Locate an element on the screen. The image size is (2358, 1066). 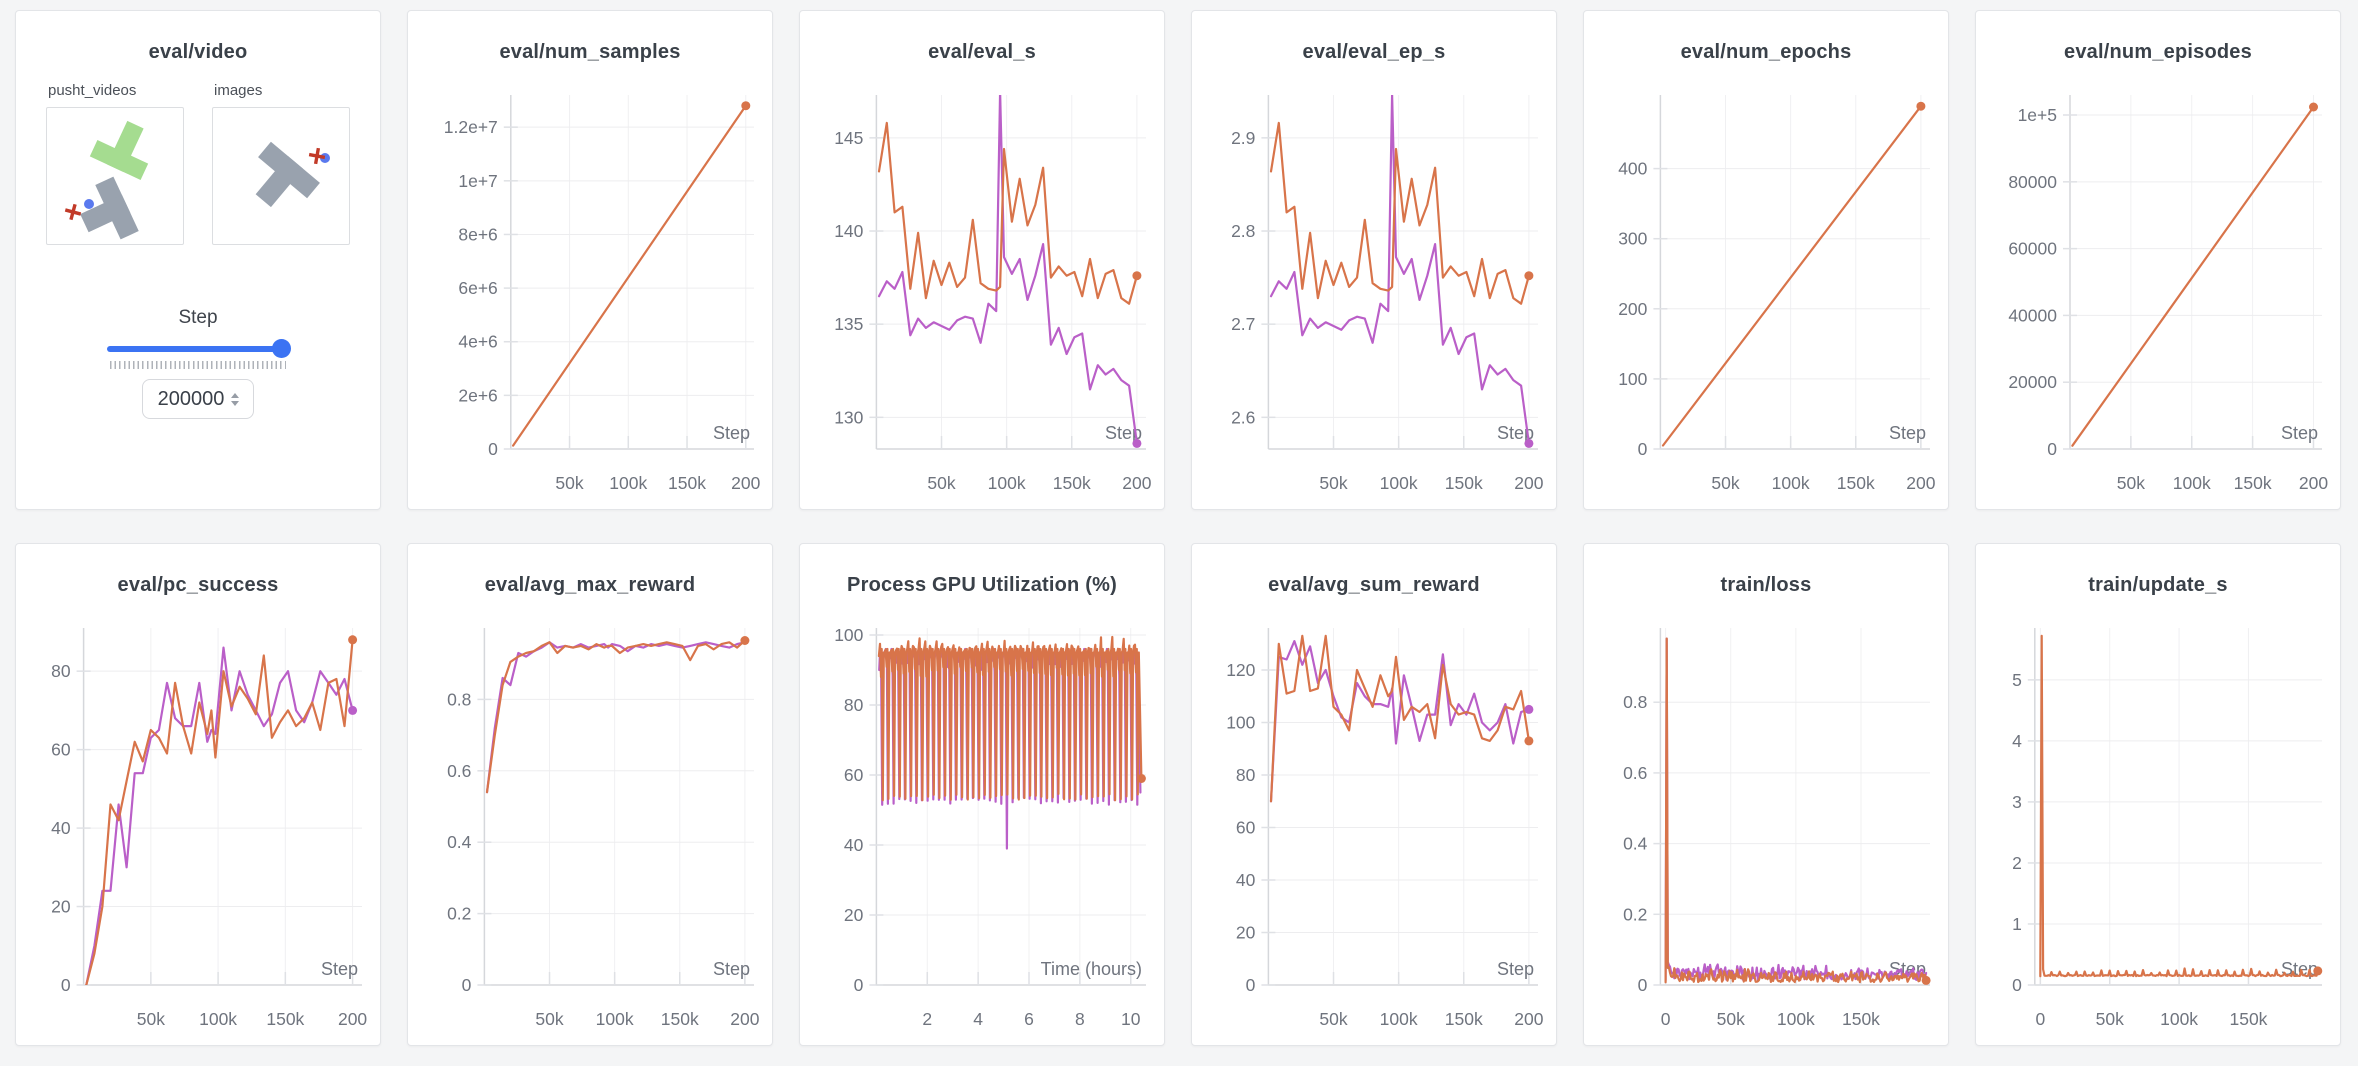
svg-text: 3 is located at coordinates (2017, 802).